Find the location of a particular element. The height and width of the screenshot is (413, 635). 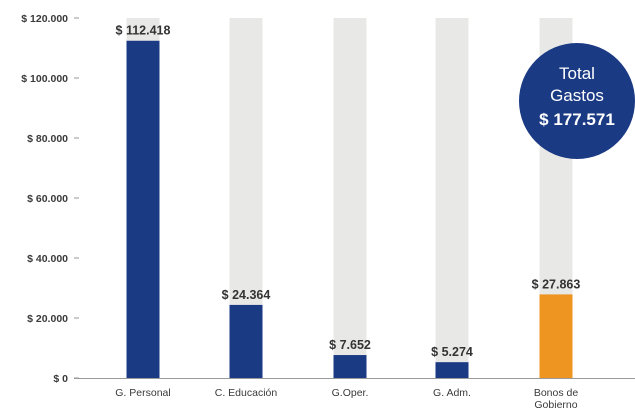

total-badge-line2: Gastos is located at coordinates (577, 95).